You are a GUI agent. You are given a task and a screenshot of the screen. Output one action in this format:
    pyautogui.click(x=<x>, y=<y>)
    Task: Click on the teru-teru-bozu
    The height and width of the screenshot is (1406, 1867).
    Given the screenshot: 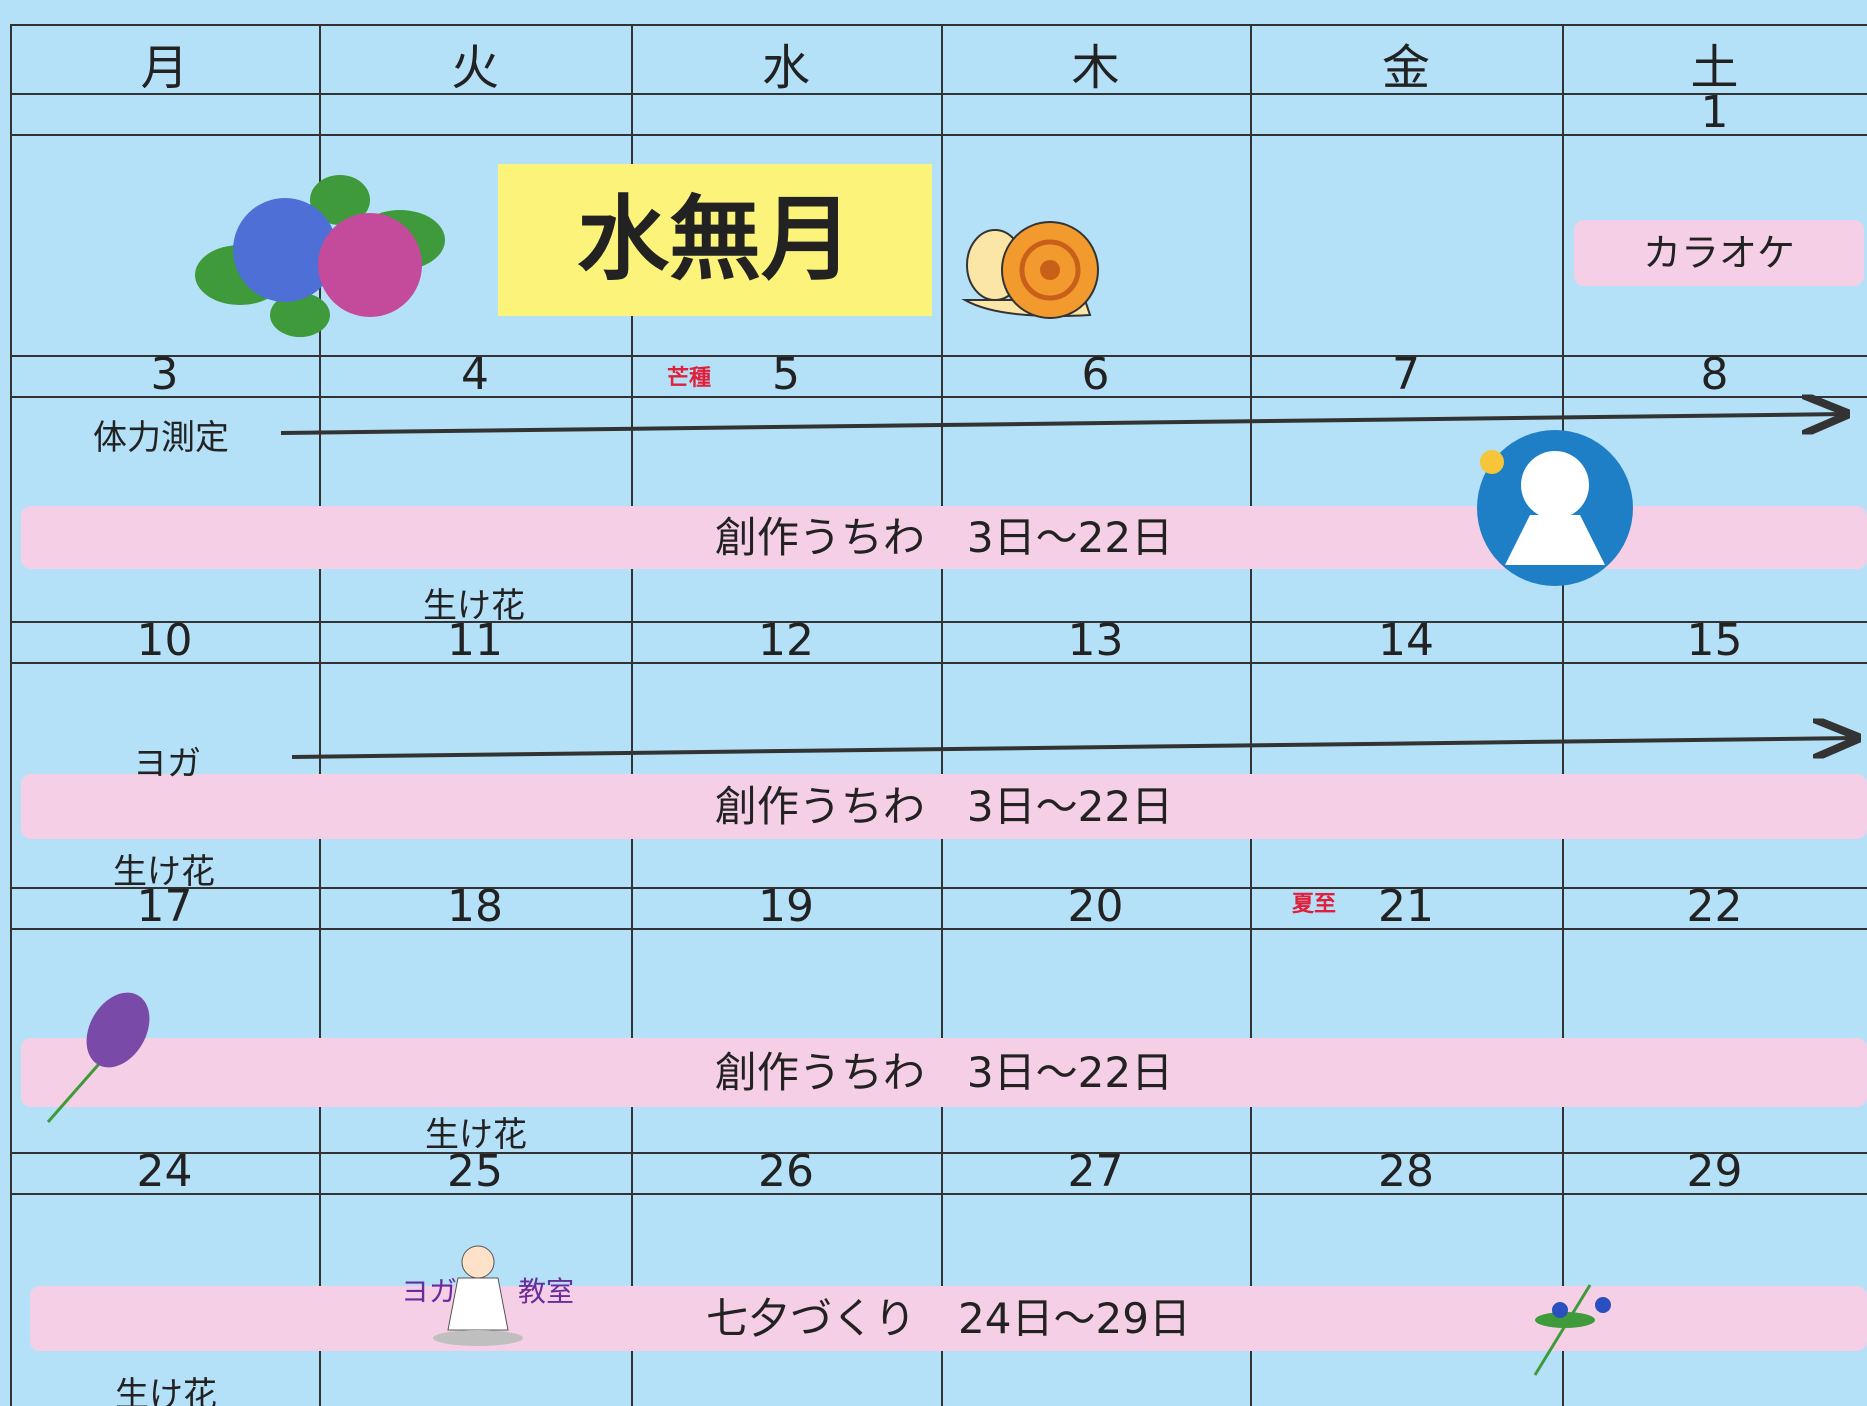 What is the action you would take?
    pyautogui.click(x=1555, y=508)
    